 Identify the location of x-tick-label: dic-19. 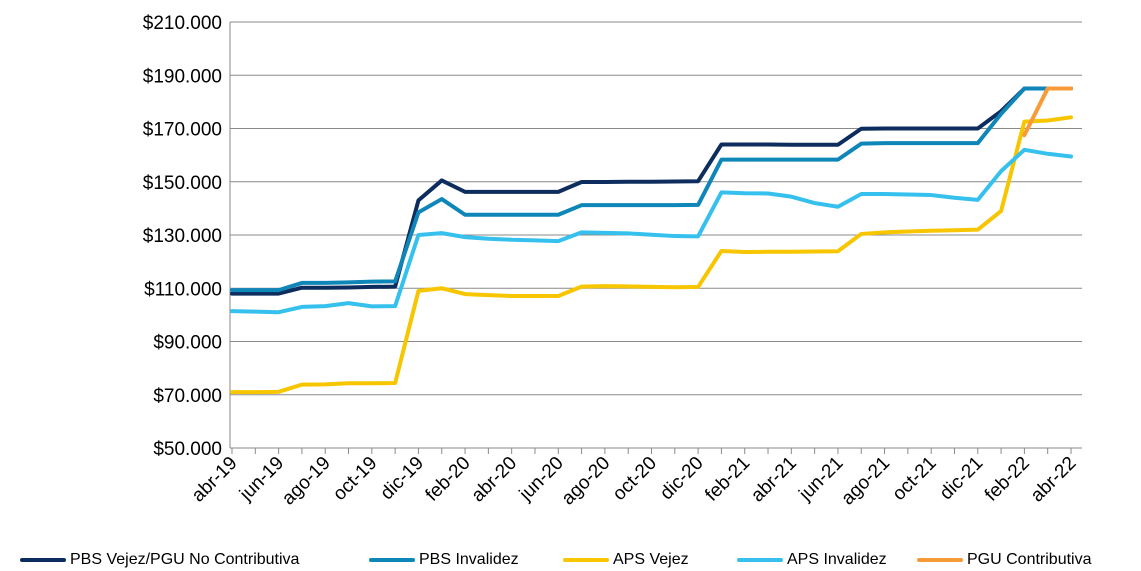
(402, 478).